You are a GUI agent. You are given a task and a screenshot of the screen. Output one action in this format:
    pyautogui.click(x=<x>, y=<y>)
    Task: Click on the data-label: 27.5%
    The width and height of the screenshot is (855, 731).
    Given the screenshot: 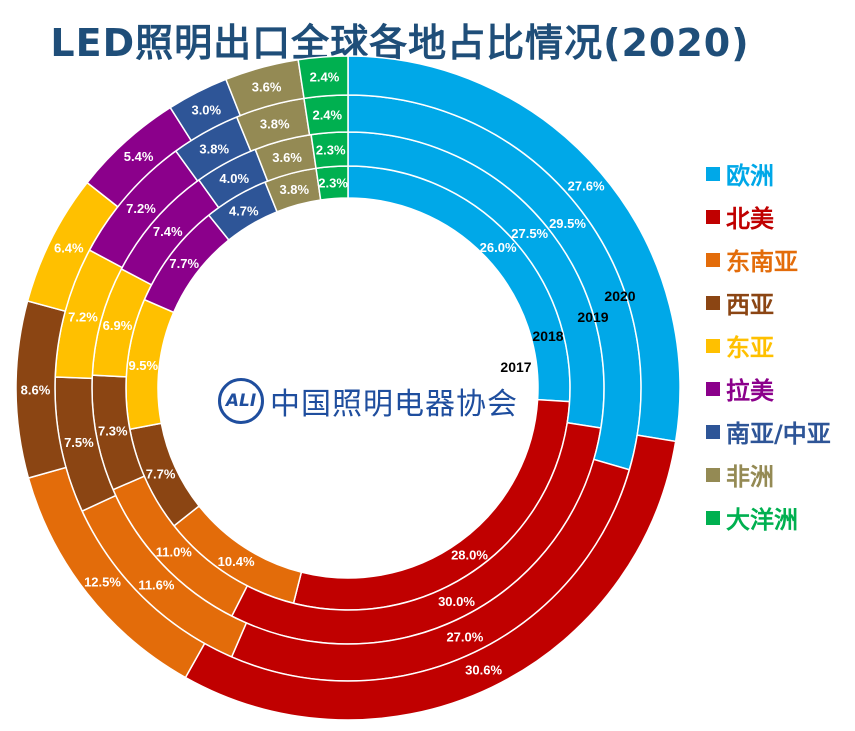 What is the action you would take?
    pyautogui.click(x=529, y=233)
    